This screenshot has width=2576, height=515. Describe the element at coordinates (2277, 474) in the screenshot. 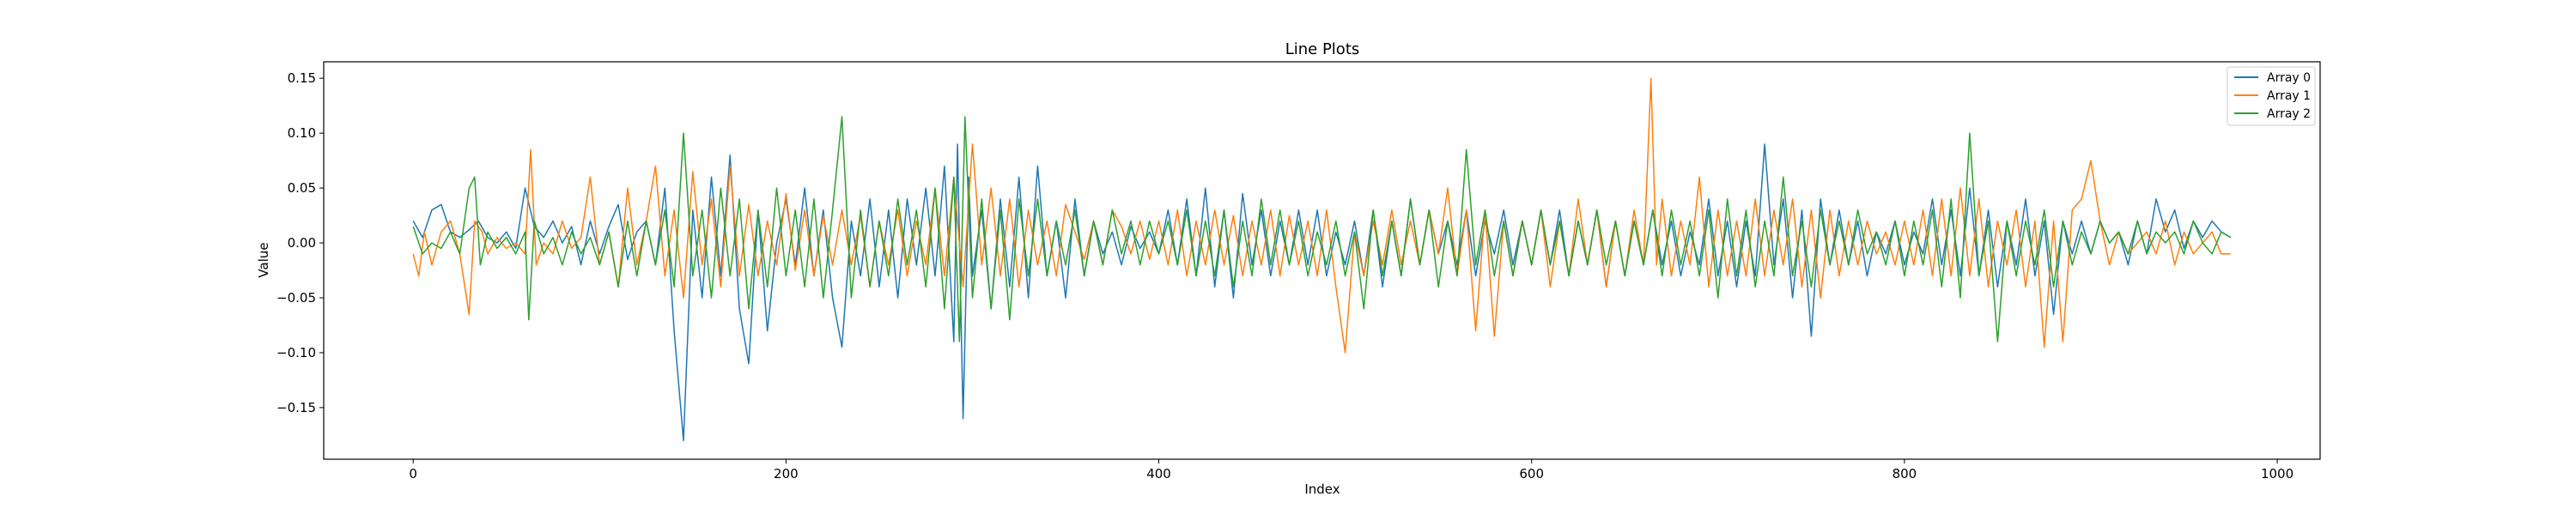

I see `x-tick-label: 1000` at that location.